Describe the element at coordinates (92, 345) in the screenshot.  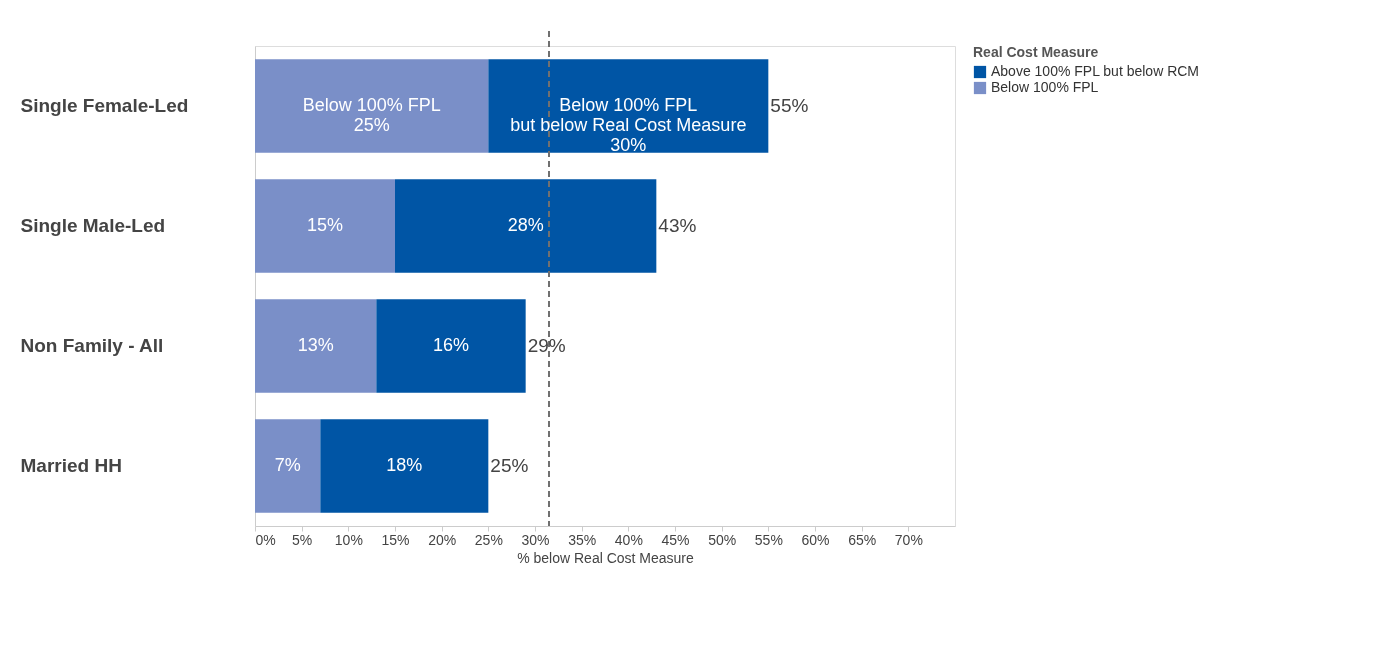
I see `y-tick-label: Non Family - All` at that location.